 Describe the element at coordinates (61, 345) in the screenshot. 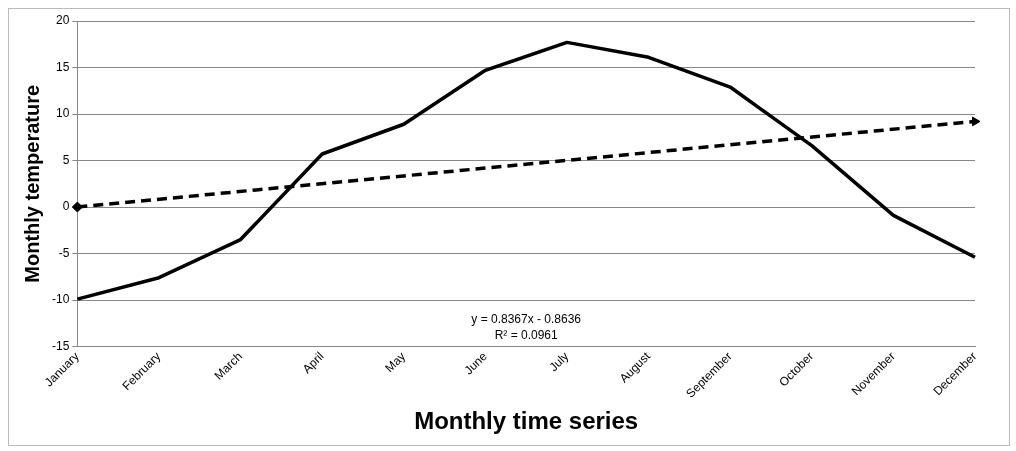

I see `y-tick-label: -15` at that location.